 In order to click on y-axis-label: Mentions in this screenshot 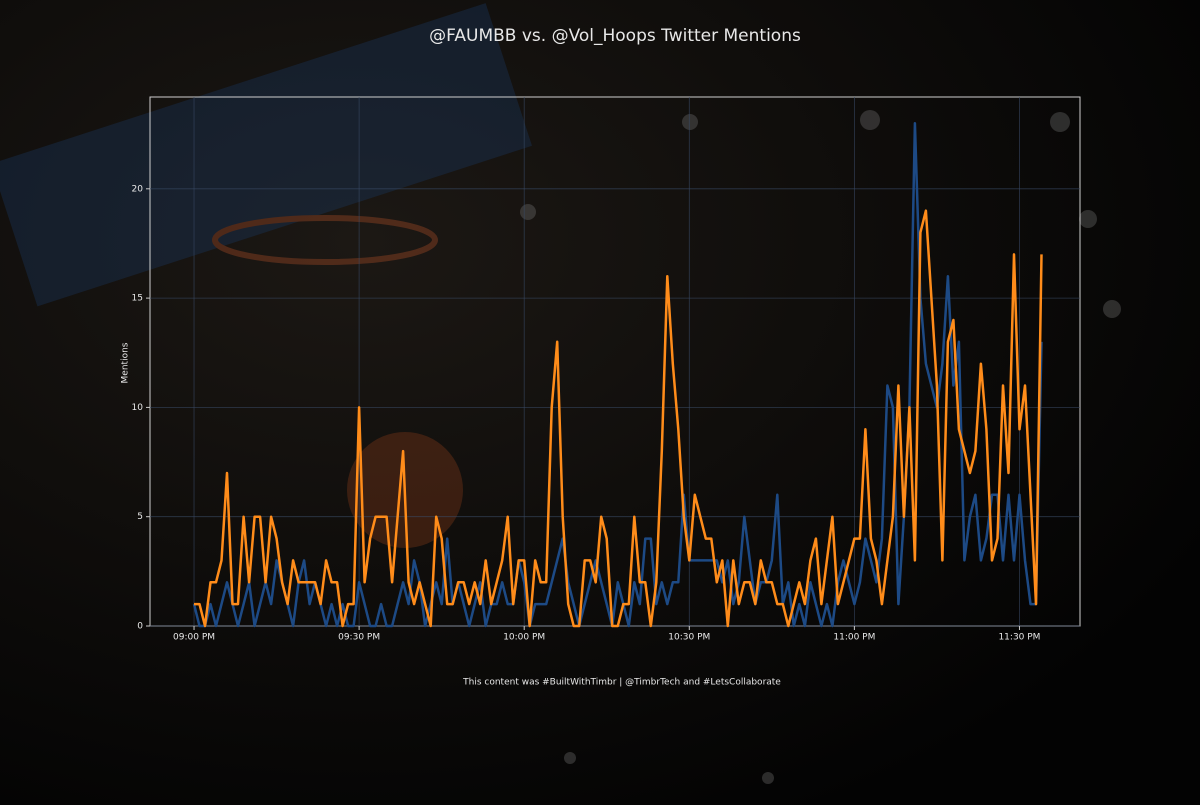, I will do `click(126, 362)`.